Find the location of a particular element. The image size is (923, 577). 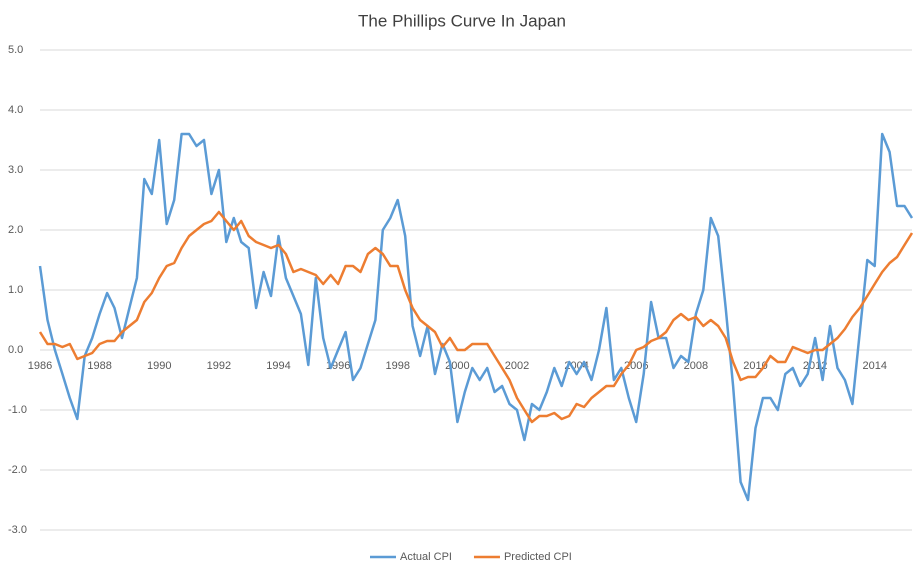

y-tick-label: 4.0 is located at coordinates (15, 110).